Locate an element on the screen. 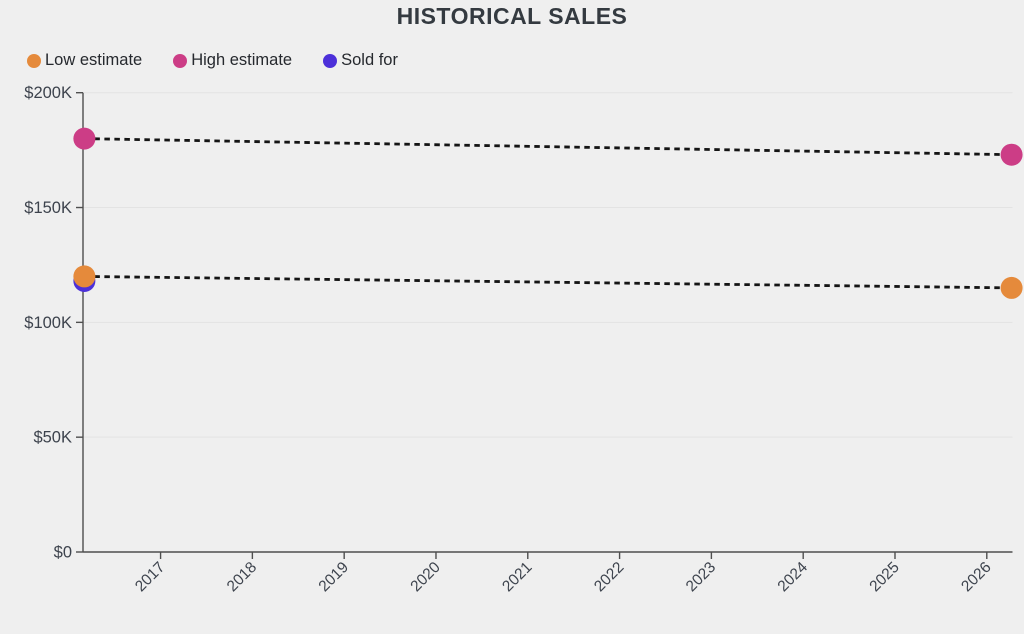 The height and width of the screenshot is (634, 1024). point-high-estimate-2026 is located at coordinates (1011, 154).